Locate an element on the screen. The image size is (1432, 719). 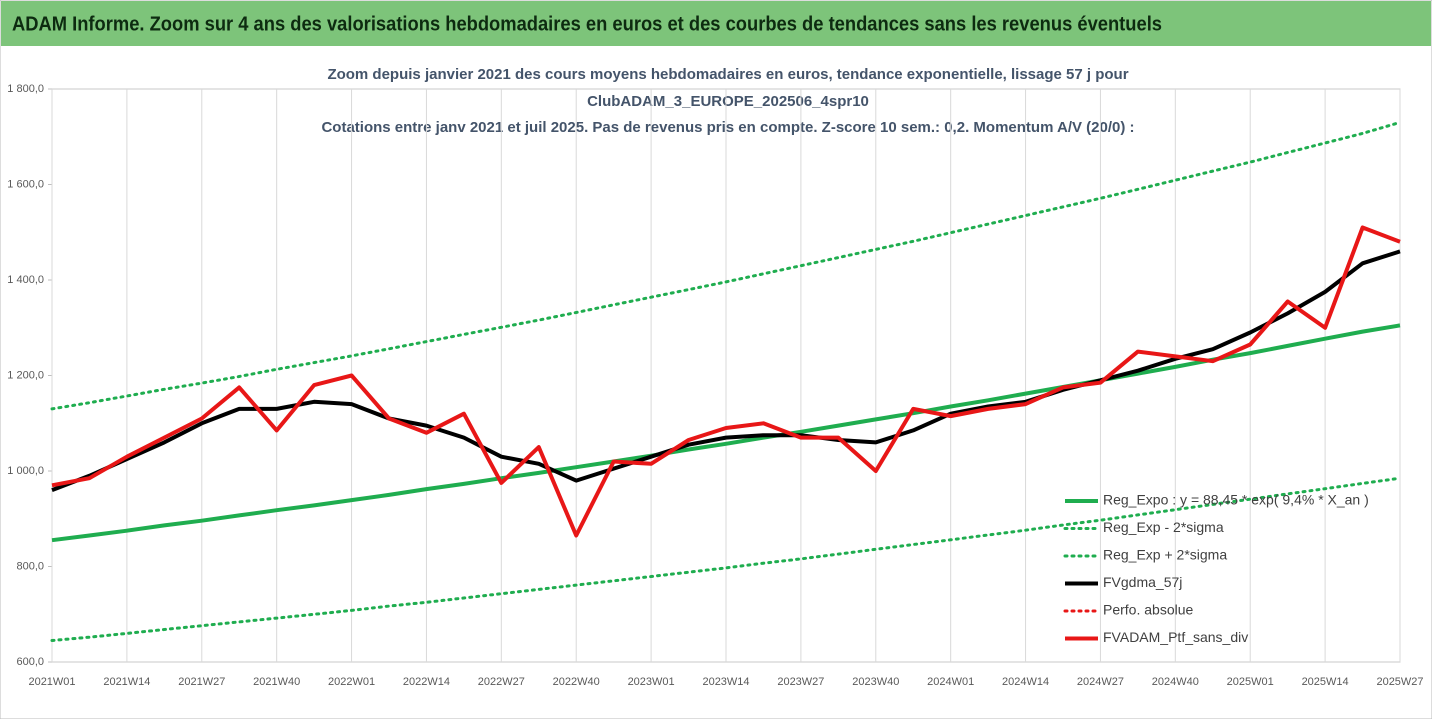
x-tick-label: 2021W14 is located at coordinates (126, 682).